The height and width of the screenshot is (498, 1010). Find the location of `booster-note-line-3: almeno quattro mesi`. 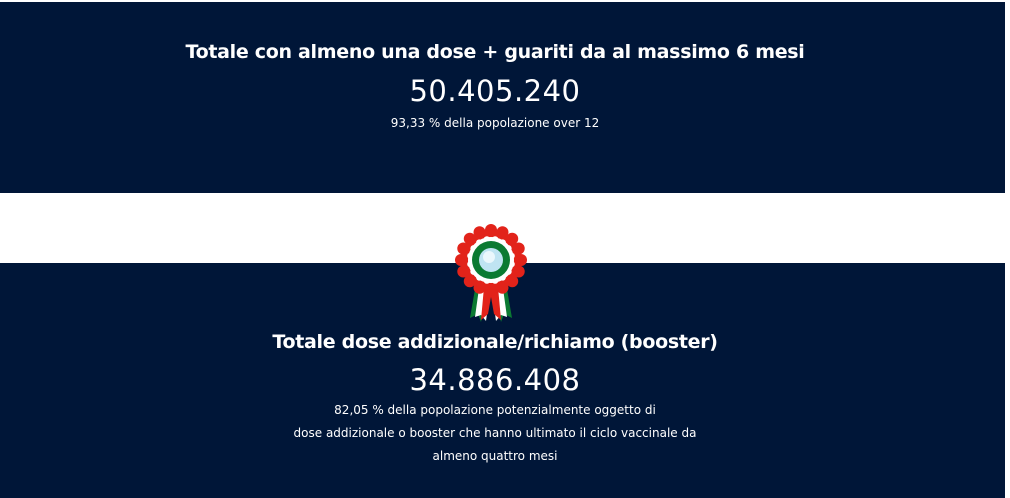

booster-note-line-3: almeno quattro mesi is located at coordinates (495, 456).